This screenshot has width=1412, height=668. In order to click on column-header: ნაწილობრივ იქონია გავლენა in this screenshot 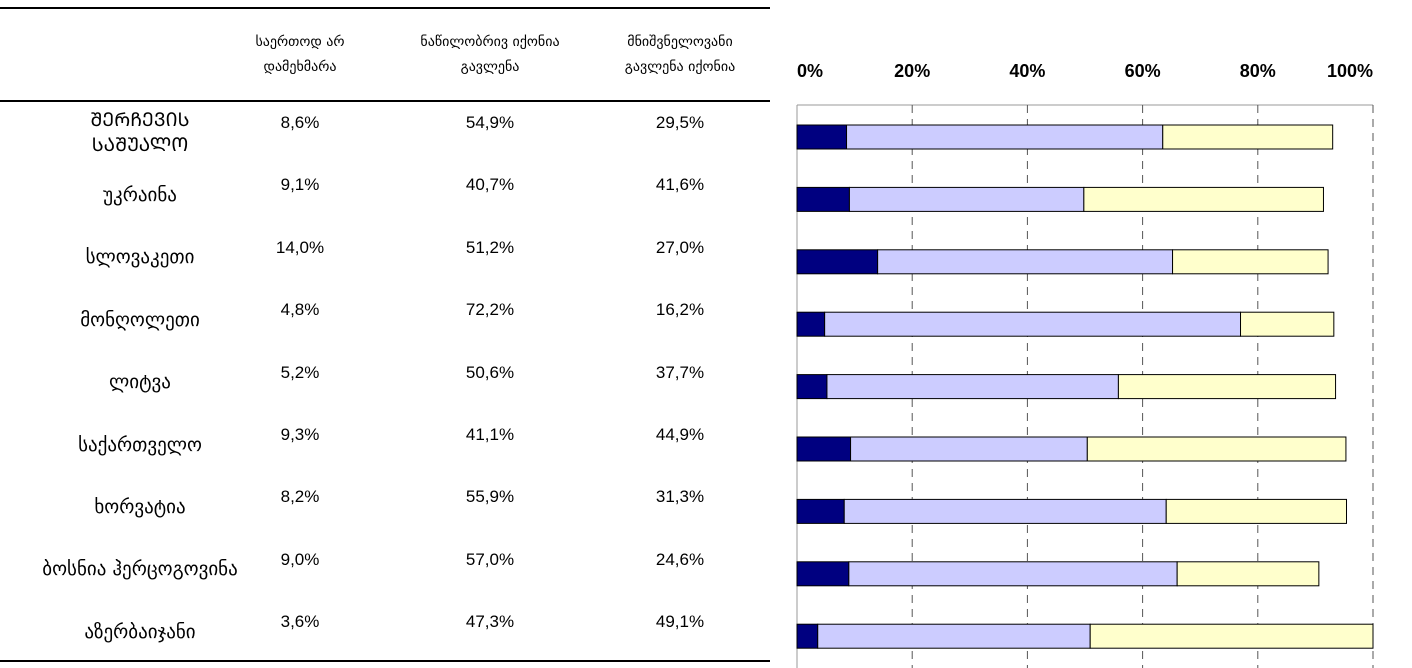, I will do `click(490, 54)`.